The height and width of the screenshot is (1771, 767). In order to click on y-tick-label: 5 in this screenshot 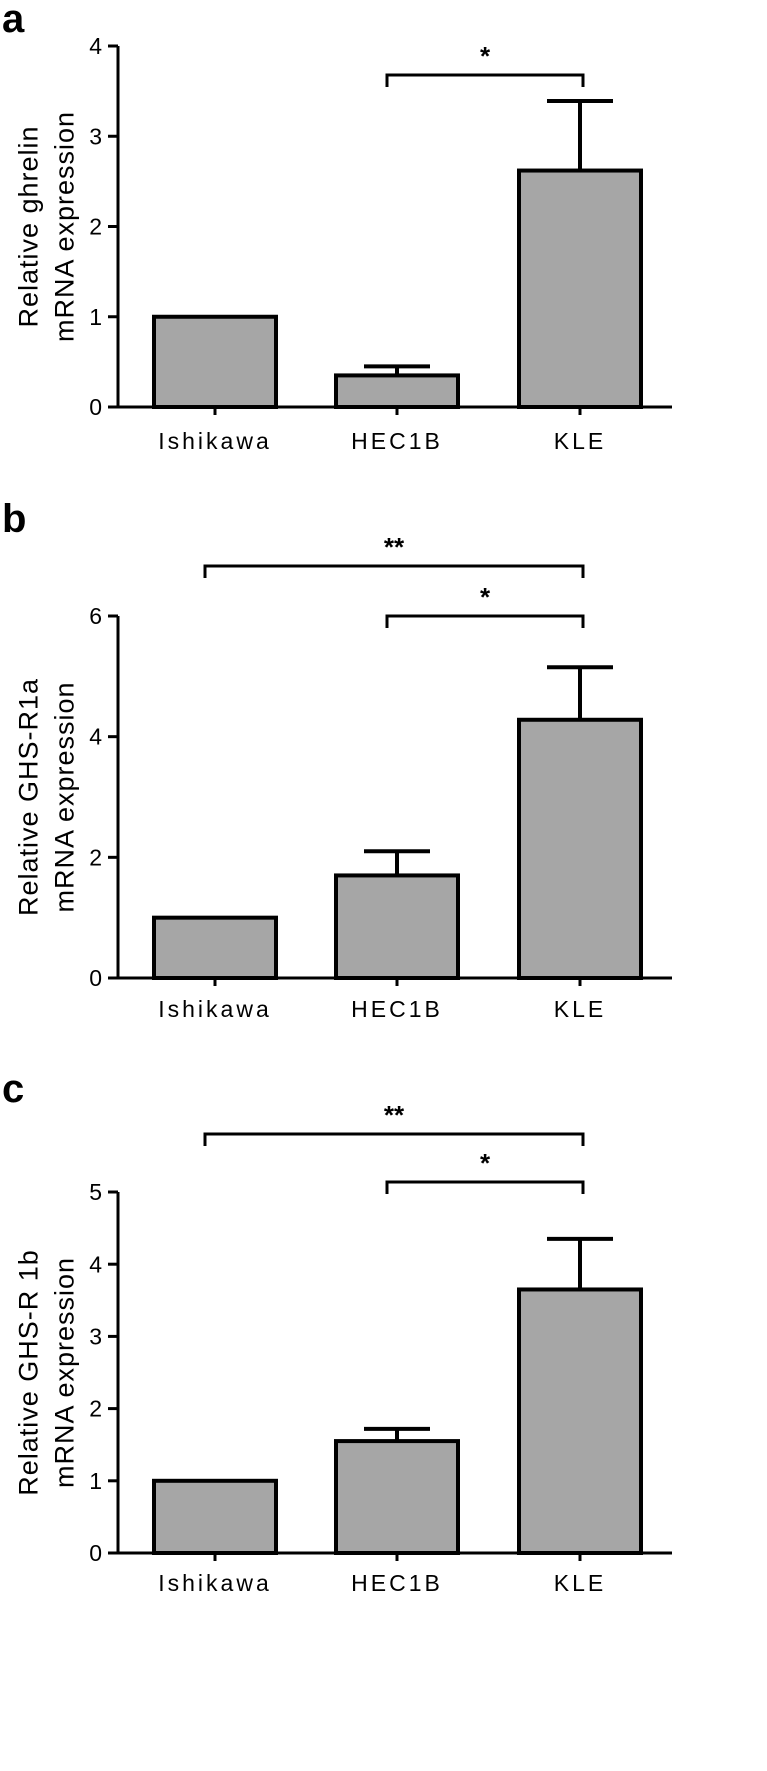, I will do `click(95, 1192)`.